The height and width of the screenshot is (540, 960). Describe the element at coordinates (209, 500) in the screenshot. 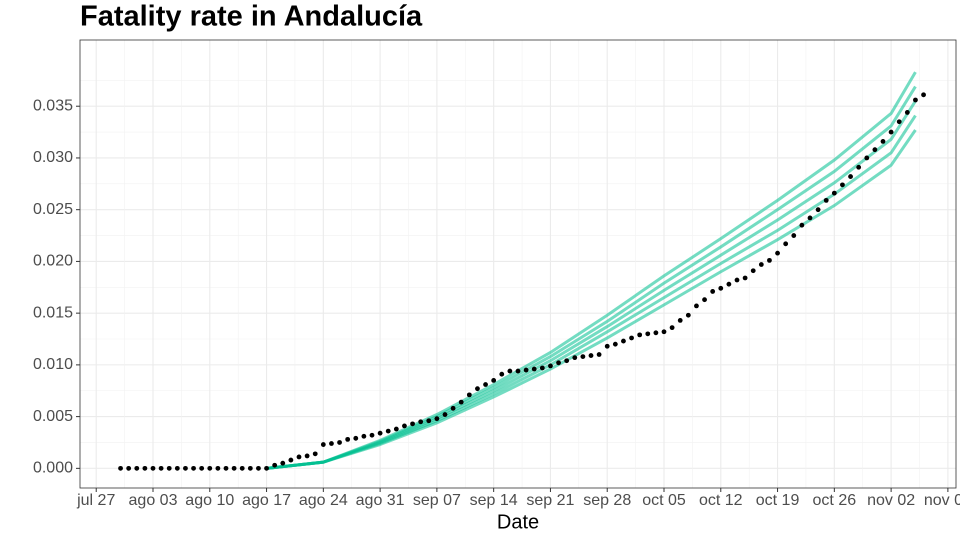

I see `x-tick-label: ago 10` at that location.